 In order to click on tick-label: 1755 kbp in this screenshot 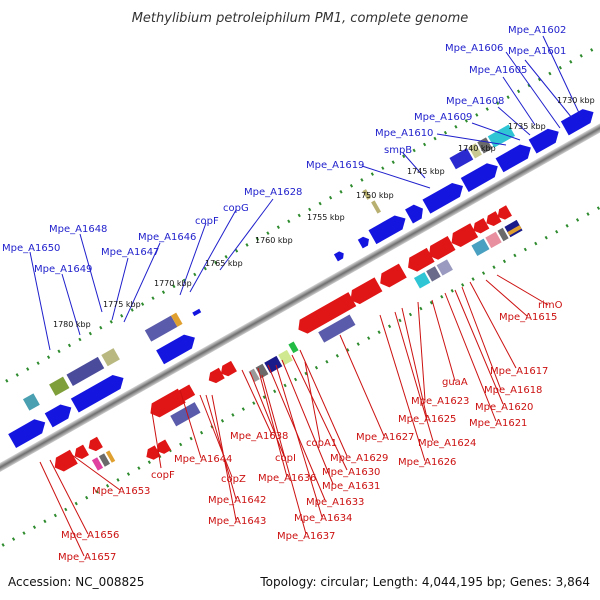, I will do `click(326, 217)`.